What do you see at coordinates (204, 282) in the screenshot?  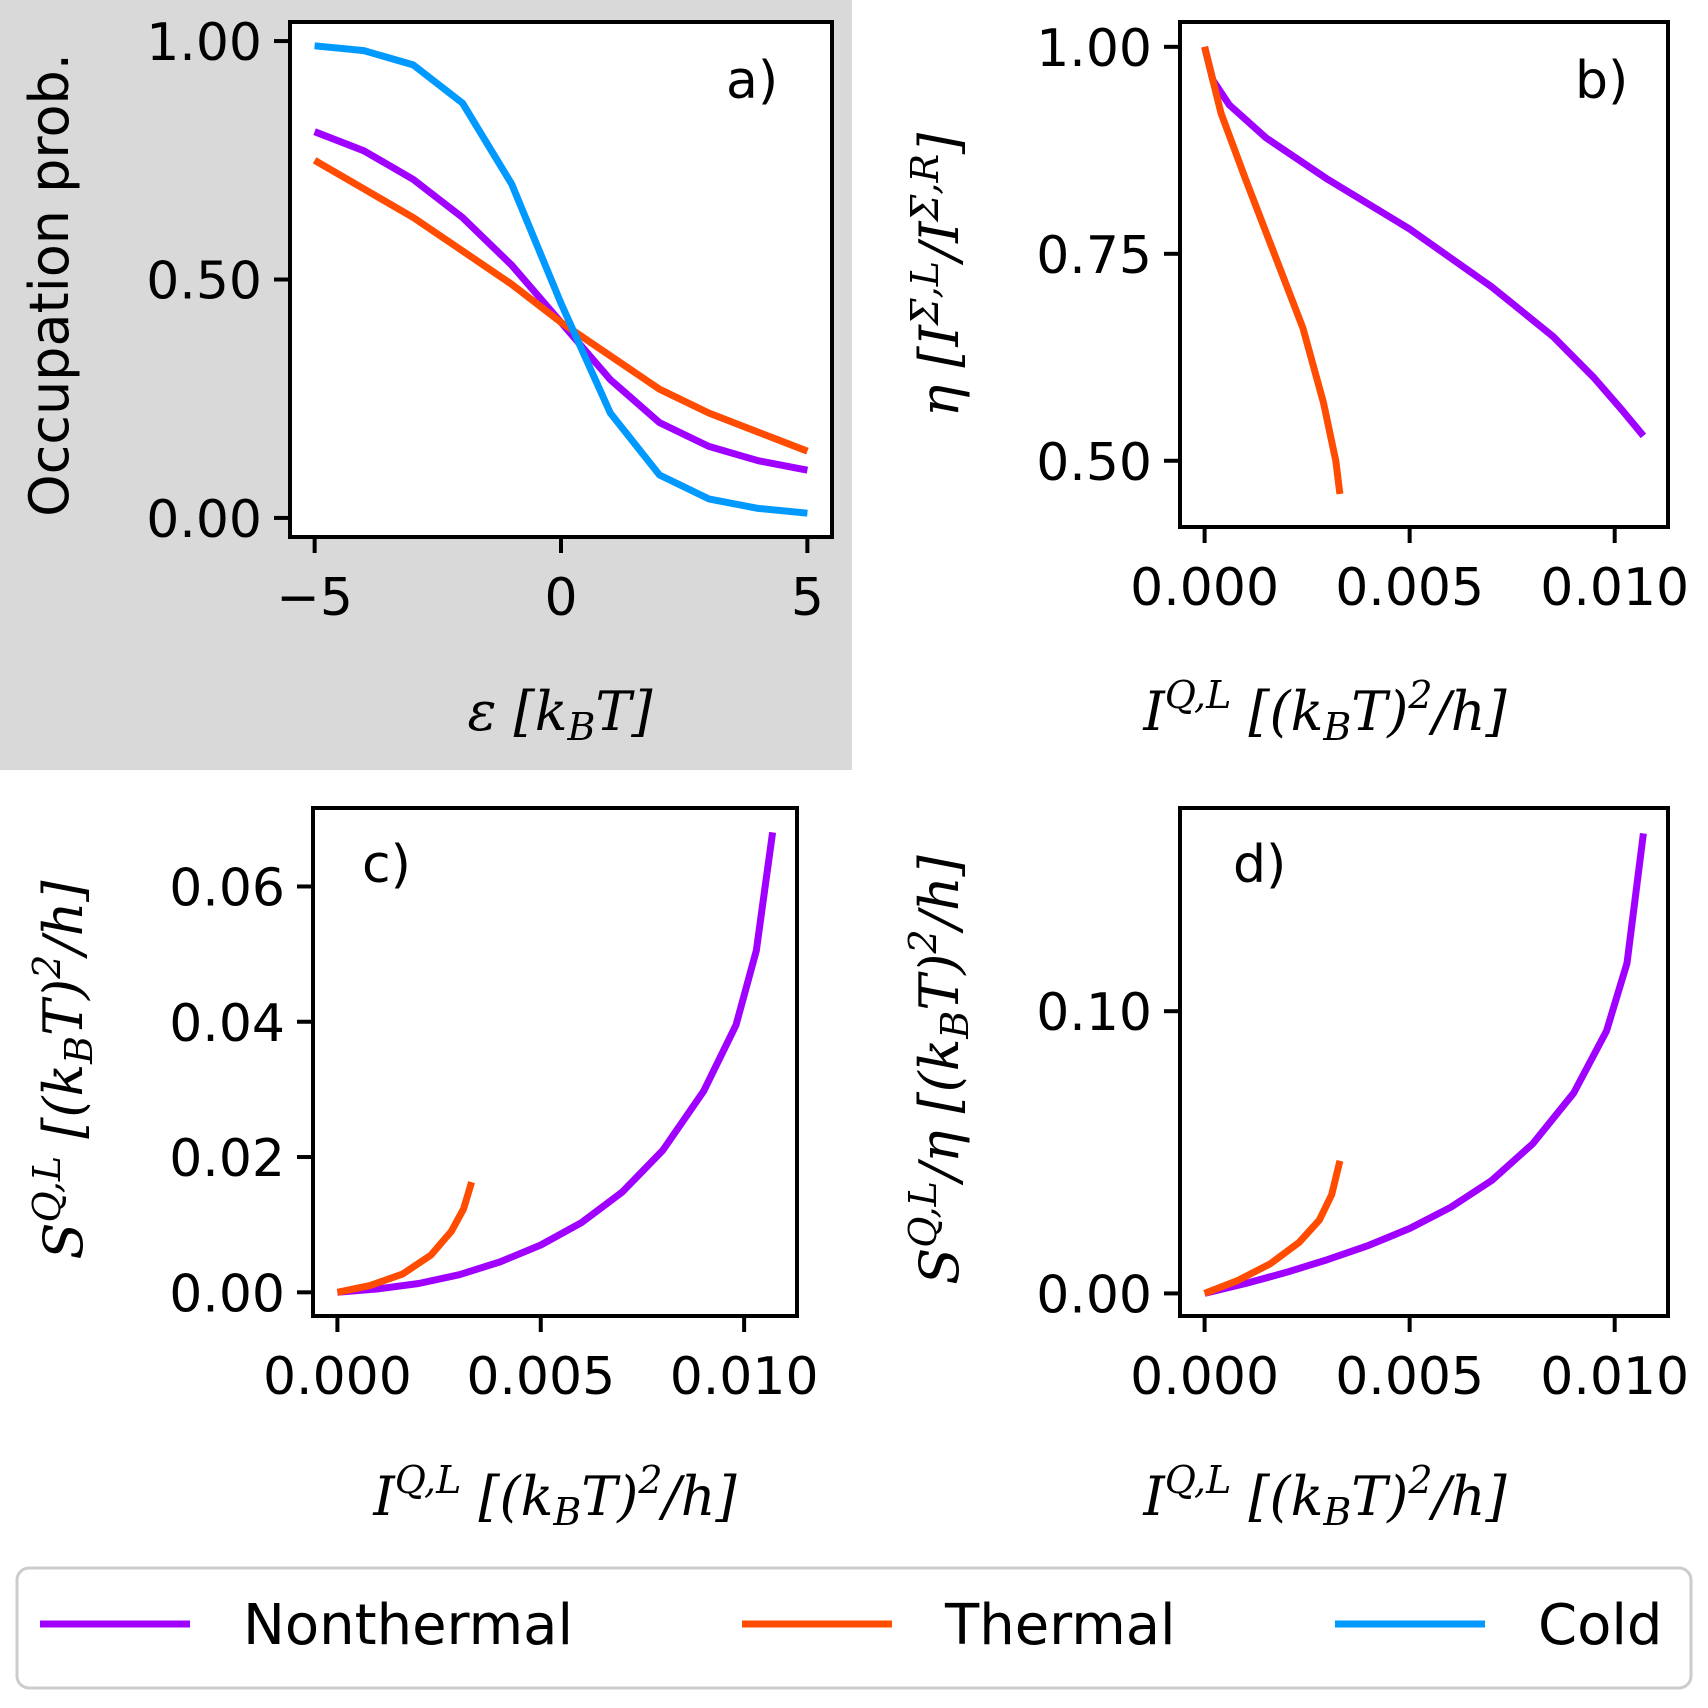 I see `panel-a-y-tick-label: 0.50` at bounding box center [204, 282].